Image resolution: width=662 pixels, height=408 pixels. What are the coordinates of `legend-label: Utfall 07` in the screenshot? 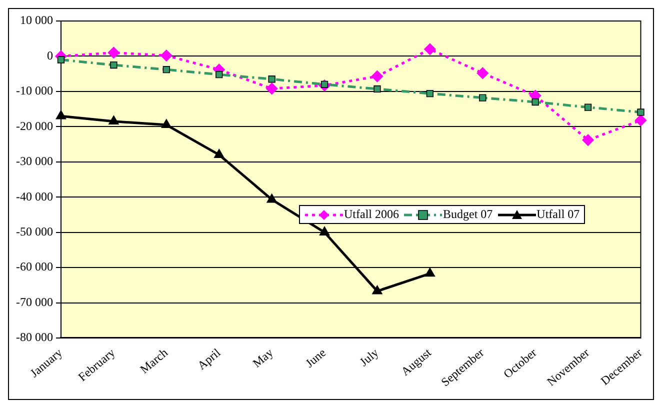 It's located at (558, 214).